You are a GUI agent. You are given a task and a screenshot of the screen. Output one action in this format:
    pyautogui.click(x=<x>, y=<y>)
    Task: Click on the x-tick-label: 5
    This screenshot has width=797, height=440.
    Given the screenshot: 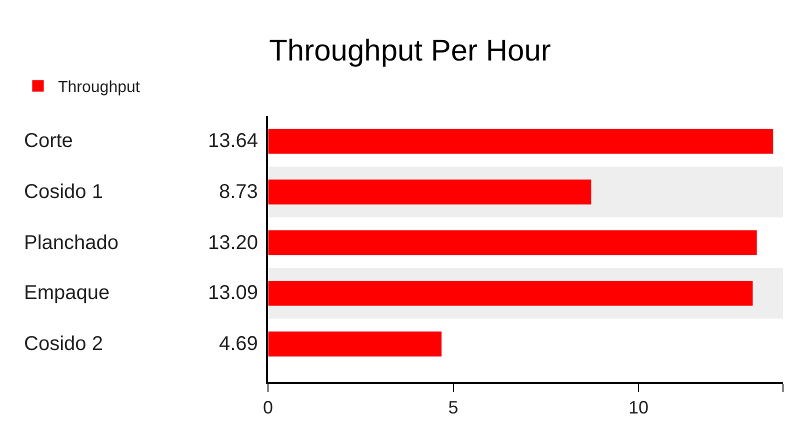 What is the action you would take?
    pyautogui.click(x=453, y=407)
    